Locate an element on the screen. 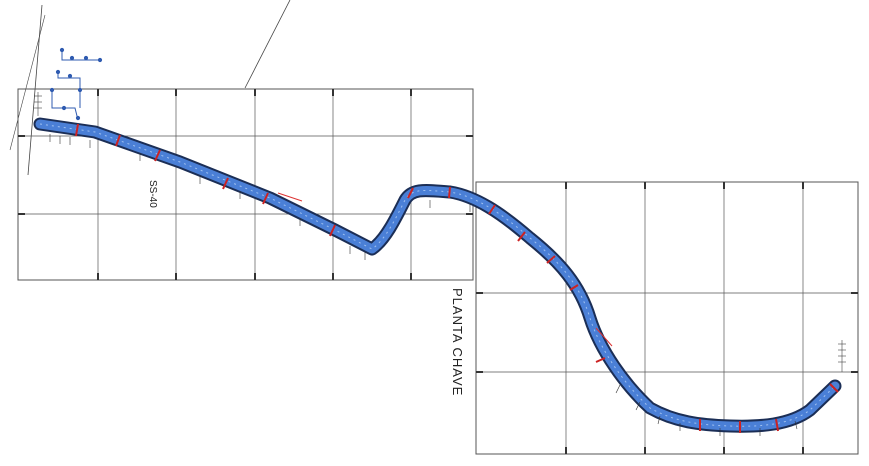 The image size is (869, 466). survey-points is located at coordinates (76, 84).